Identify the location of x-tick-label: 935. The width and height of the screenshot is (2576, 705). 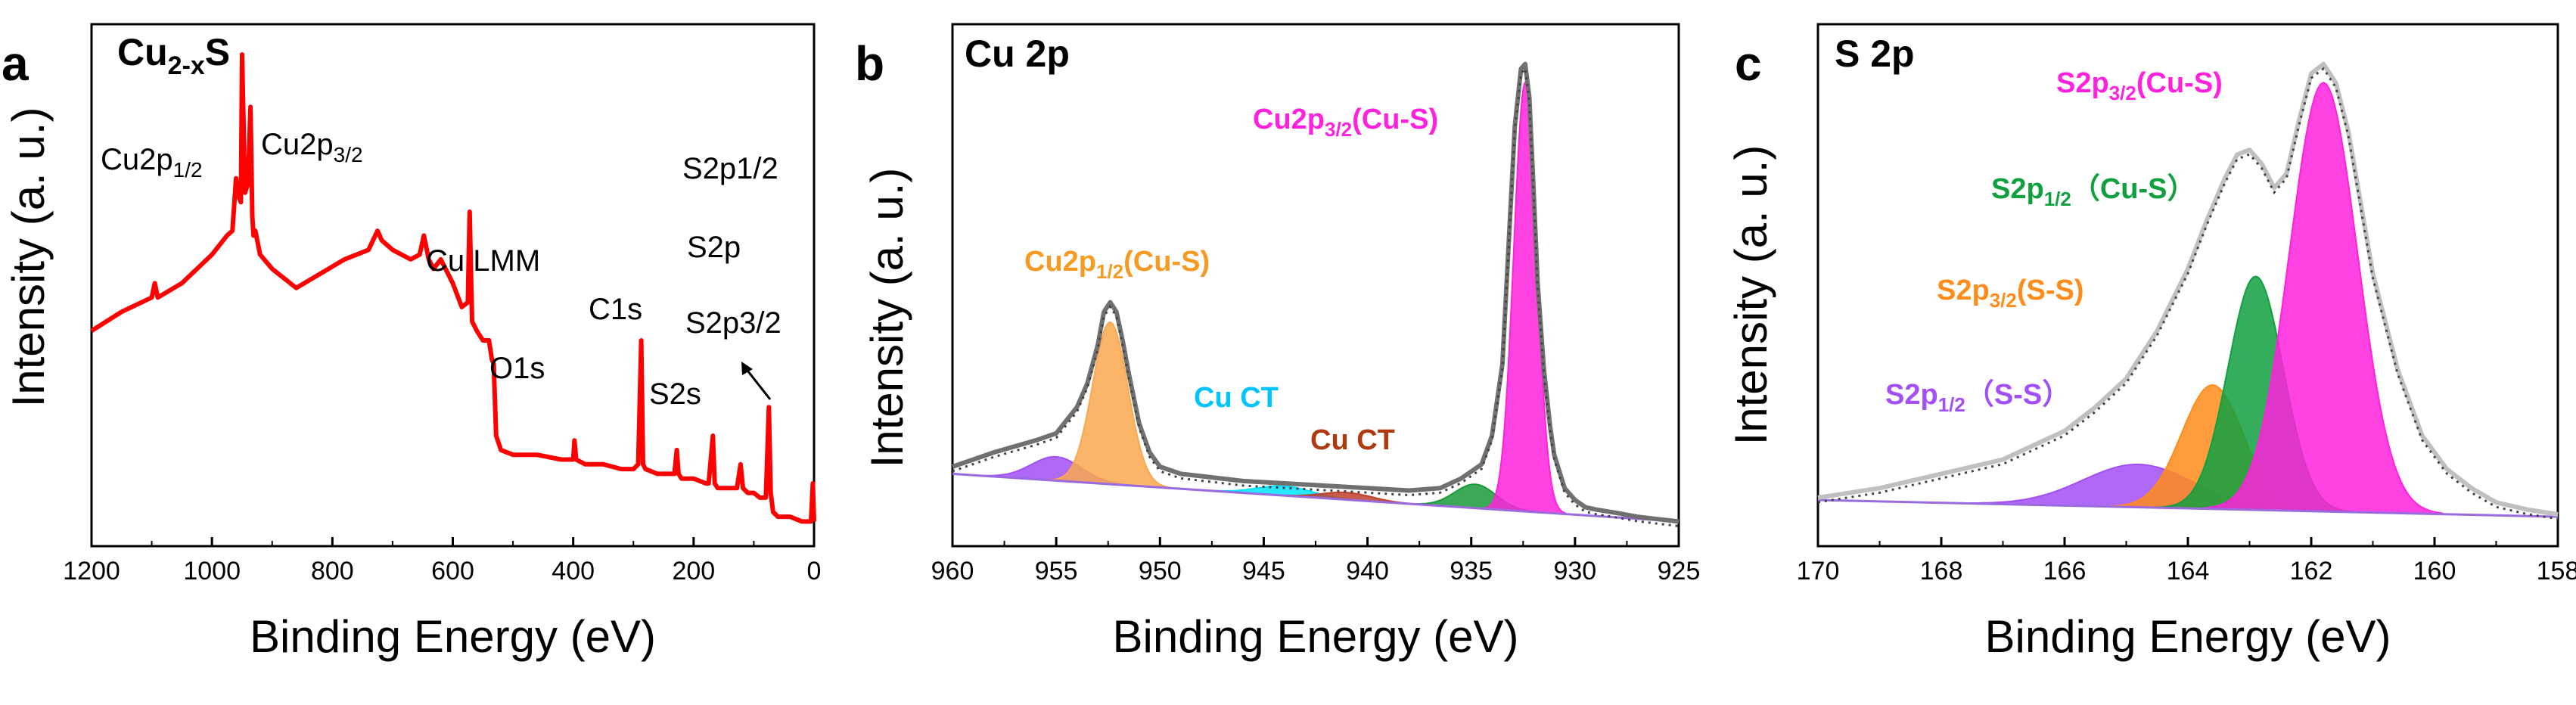
(1471, 571).